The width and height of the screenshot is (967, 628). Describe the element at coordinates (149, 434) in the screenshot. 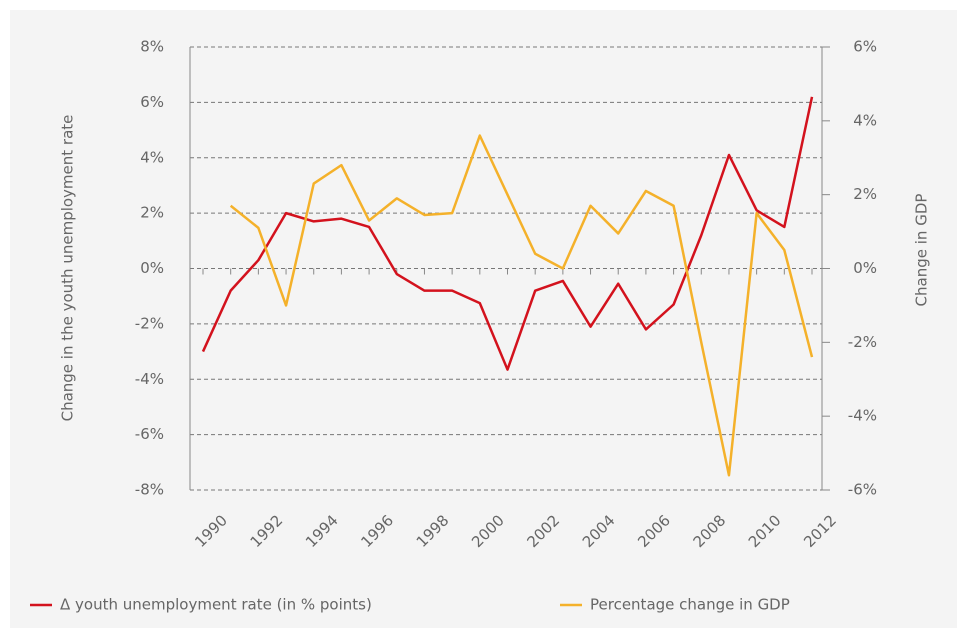

I see `y-tick-label: -6%` at that location.